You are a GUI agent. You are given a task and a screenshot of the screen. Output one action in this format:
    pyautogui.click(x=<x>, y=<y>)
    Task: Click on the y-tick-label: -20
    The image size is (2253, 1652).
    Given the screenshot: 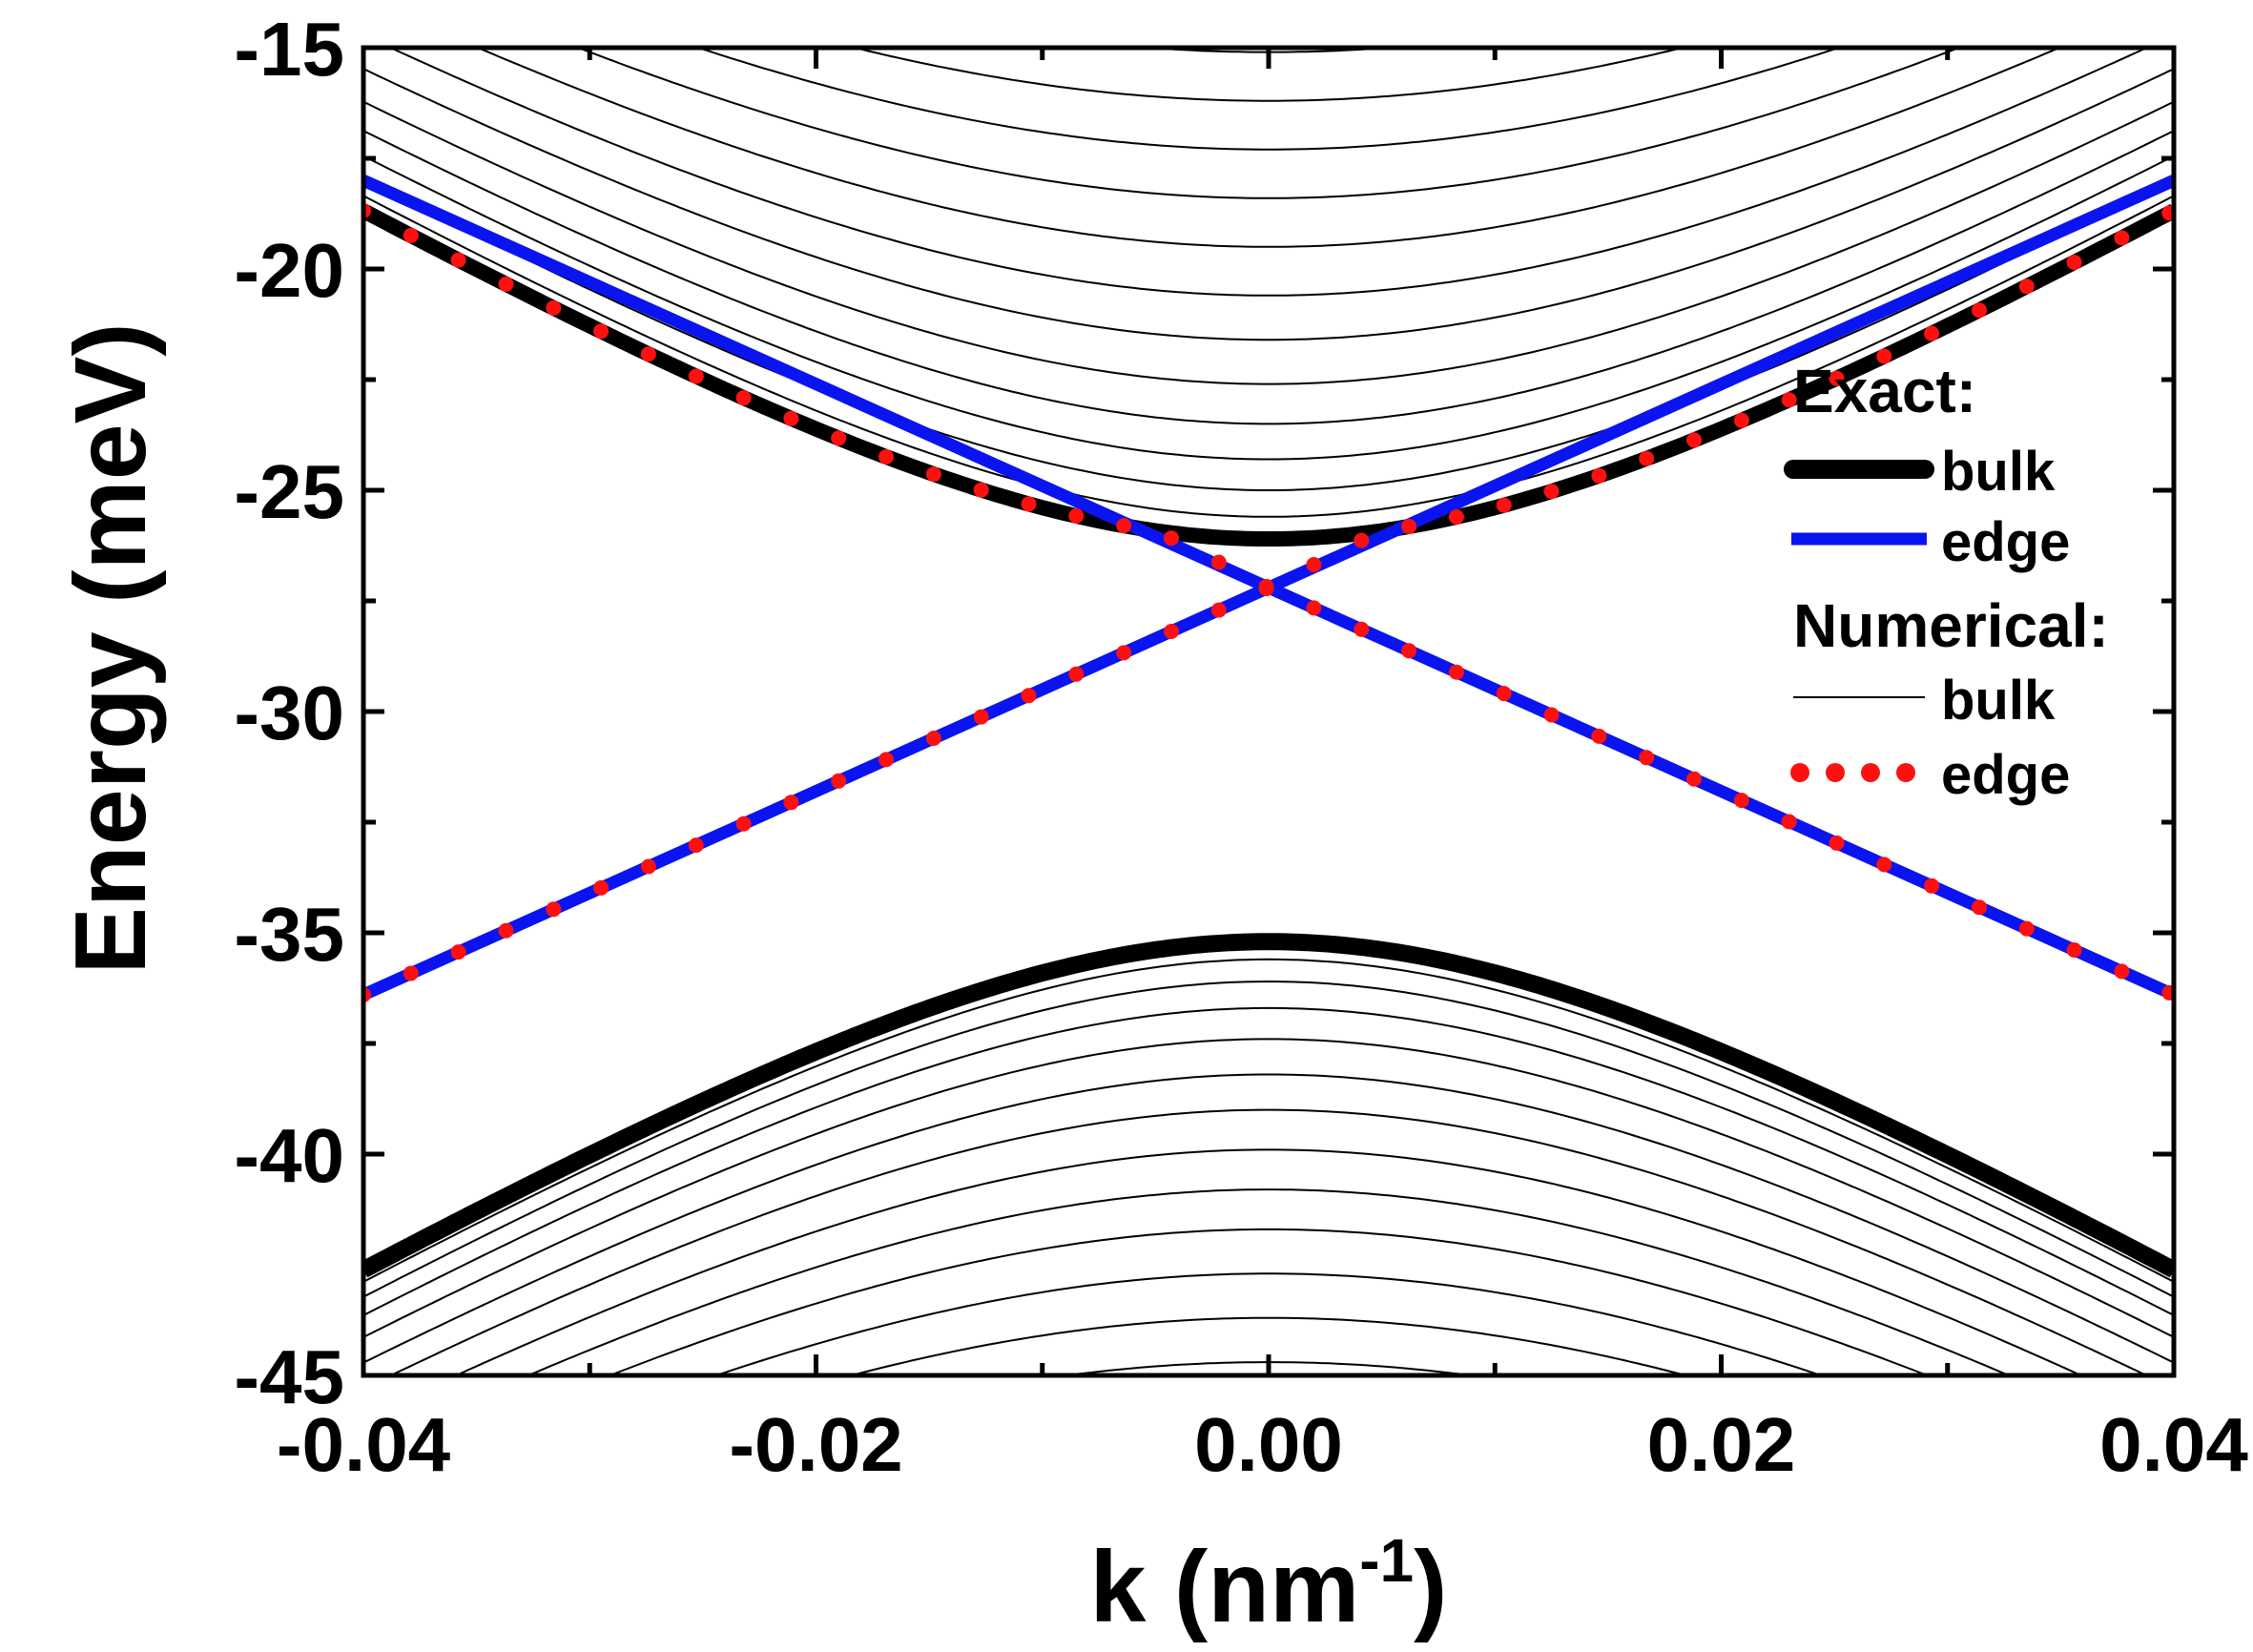 What is the action you would take?
    pyautogui.click(x=289, y=270)
    